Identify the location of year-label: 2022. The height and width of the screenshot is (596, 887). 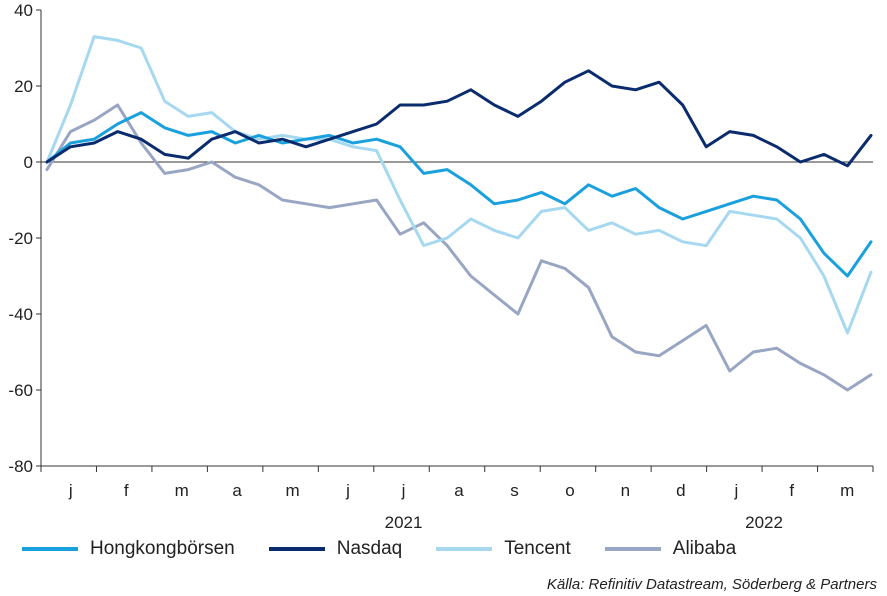
(764, 521).